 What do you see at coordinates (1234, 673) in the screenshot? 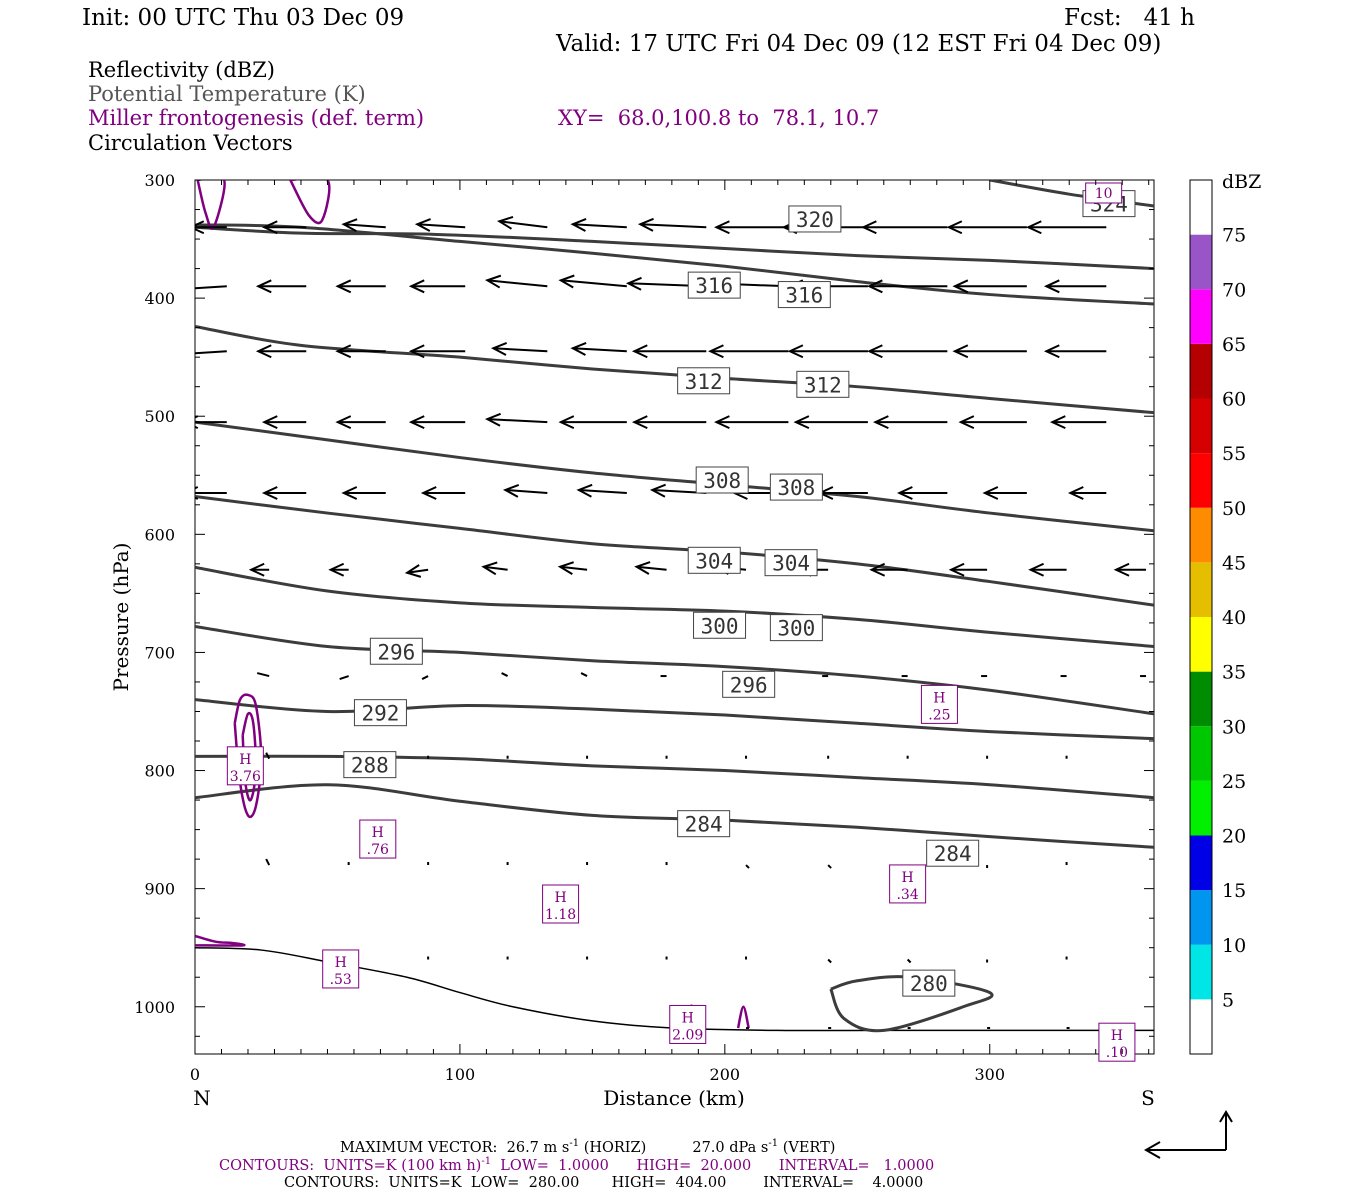
I see `colorbar-label: 35` at bounding box center [1234, 673].